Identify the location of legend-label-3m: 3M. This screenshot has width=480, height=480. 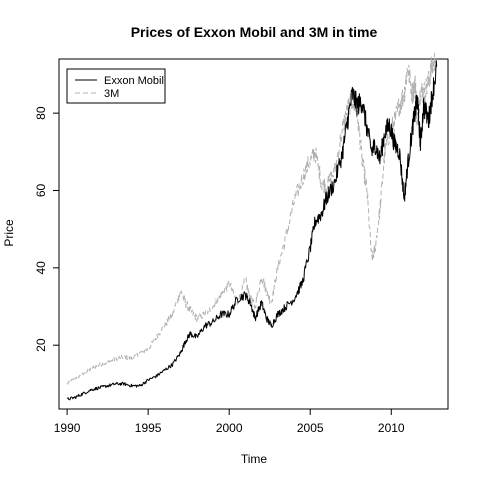
(111, 94).